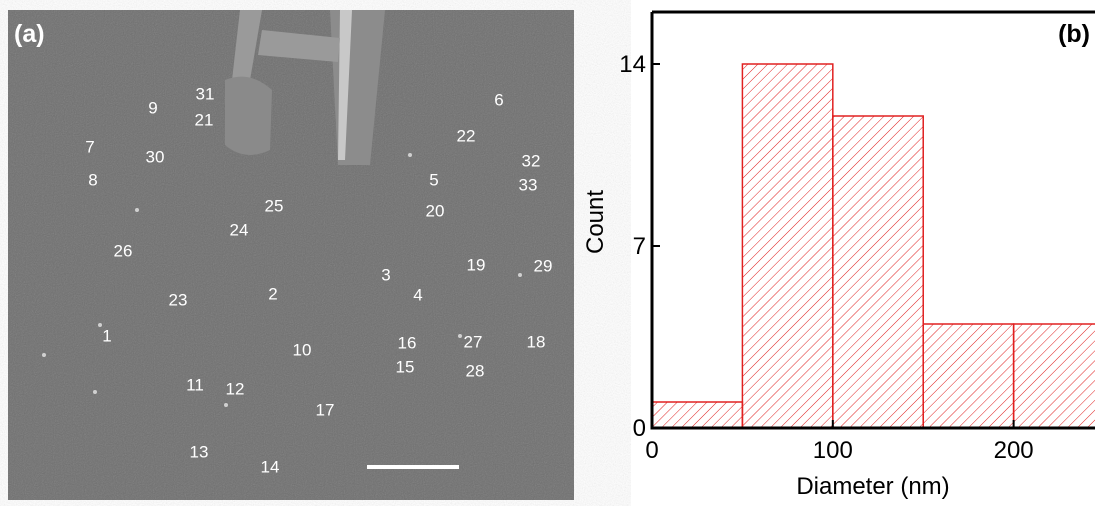  Describe the element at coordinates (1074, 34) in the screenshot. I see `panel-label: (b)` at that location.